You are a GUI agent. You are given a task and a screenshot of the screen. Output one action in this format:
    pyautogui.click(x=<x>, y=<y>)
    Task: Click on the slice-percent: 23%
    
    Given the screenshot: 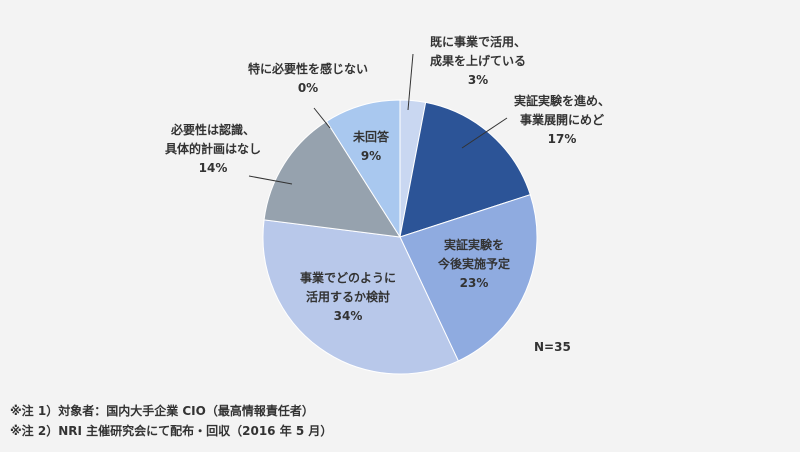 What is the action you would take?
    pyautogui.click(x=474, y=283)
    